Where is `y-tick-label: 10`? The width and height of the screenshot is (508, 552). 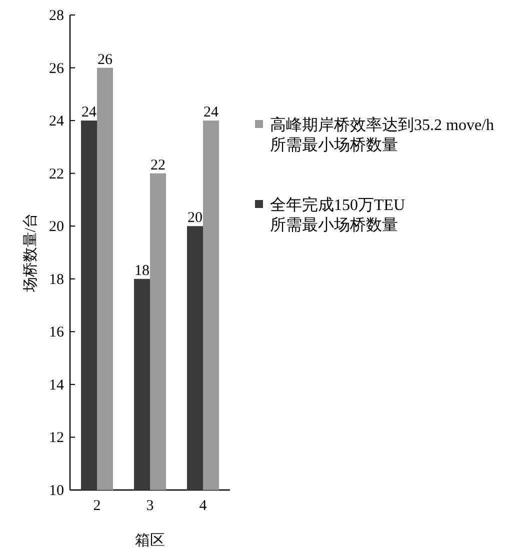 y-tick-label: 10 is located at coordinates (56, 491).